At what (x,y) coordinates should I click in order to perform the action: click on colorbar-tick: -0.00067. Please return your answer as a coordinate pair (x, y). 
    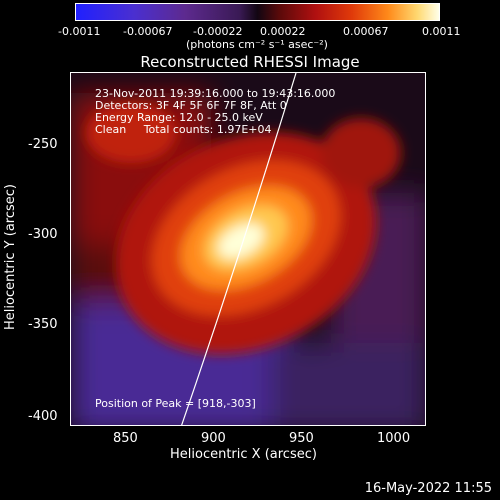
    Looking at the image, I should click on (148, 31).